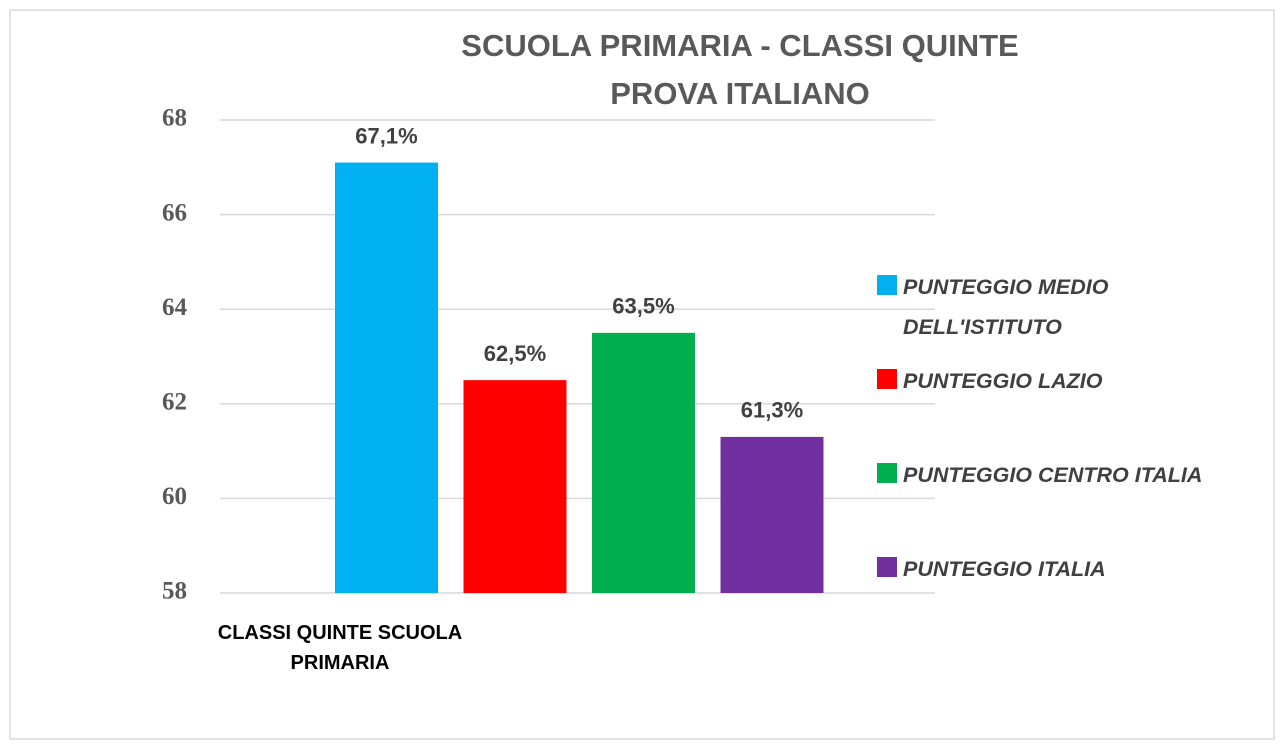  I want to click on legend-item: PUNTEGGIO CENTRO ITALIA, so click(1080, 475).